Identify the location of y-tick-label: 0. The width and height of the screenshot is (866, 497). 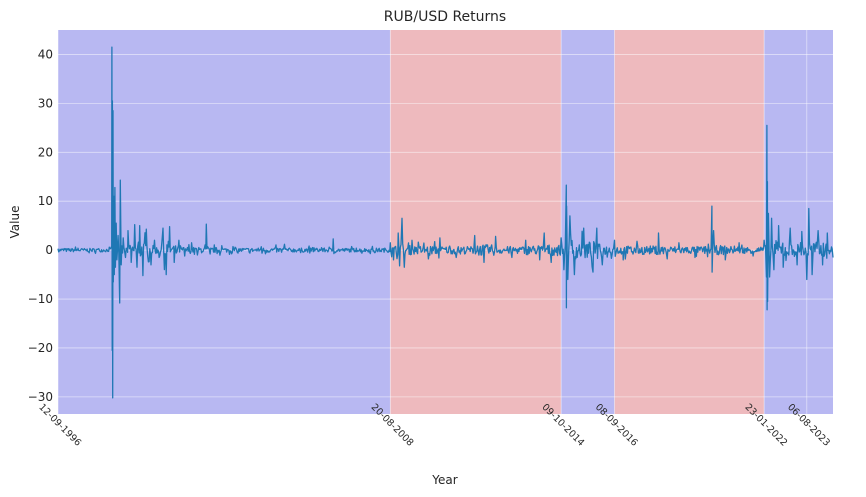
(49, 250).